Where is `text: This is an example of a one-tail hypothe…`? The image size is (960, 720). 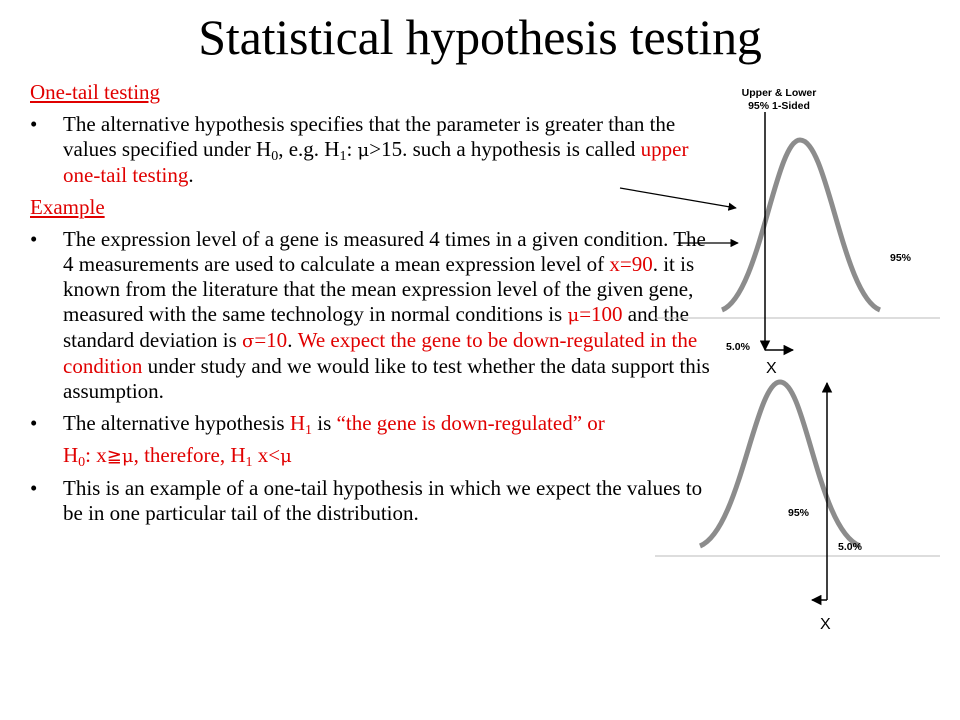 text: This is an example of a one-tail hypothe… is located at coordinates (383, 500).